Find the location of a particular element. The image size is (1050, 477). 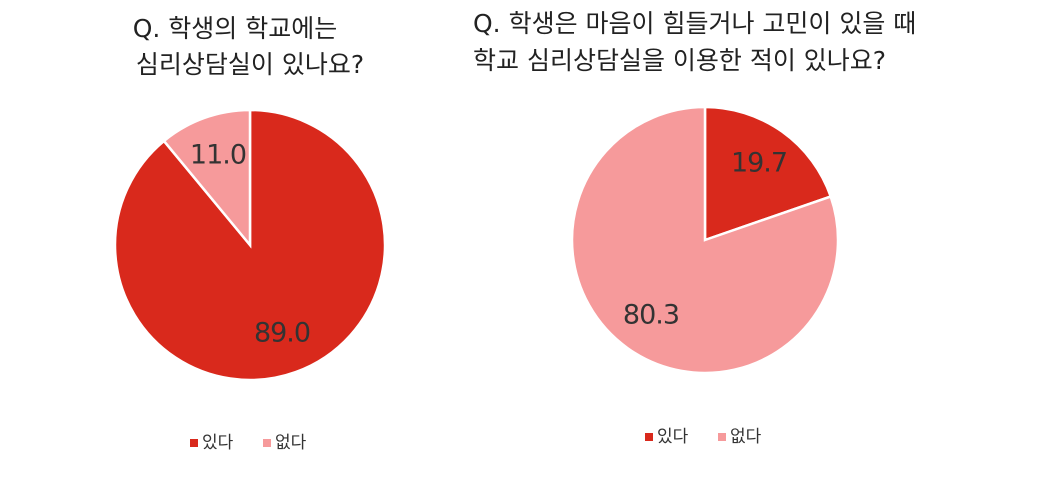

data-label: 11.0 is located at coordinates (218, 155).